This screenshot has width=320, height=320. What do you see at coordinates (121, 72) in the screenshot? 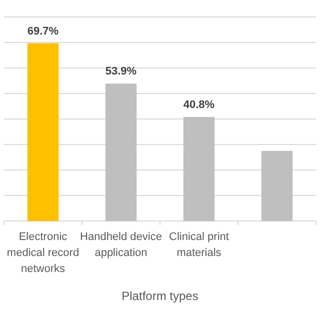
I see `data-label: 53.9%` at bounding box center [121, 72].